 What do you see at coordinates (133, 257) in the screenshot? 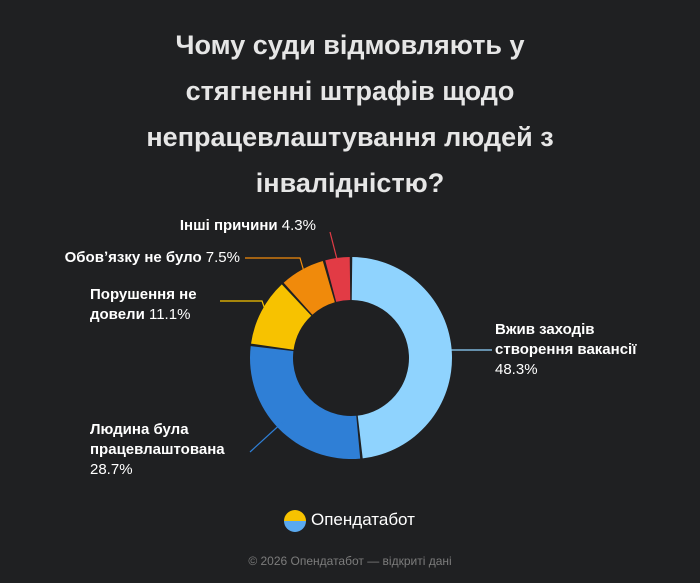
I see `category-label: Обовʼязку не було` at bounding box center [133, 257].